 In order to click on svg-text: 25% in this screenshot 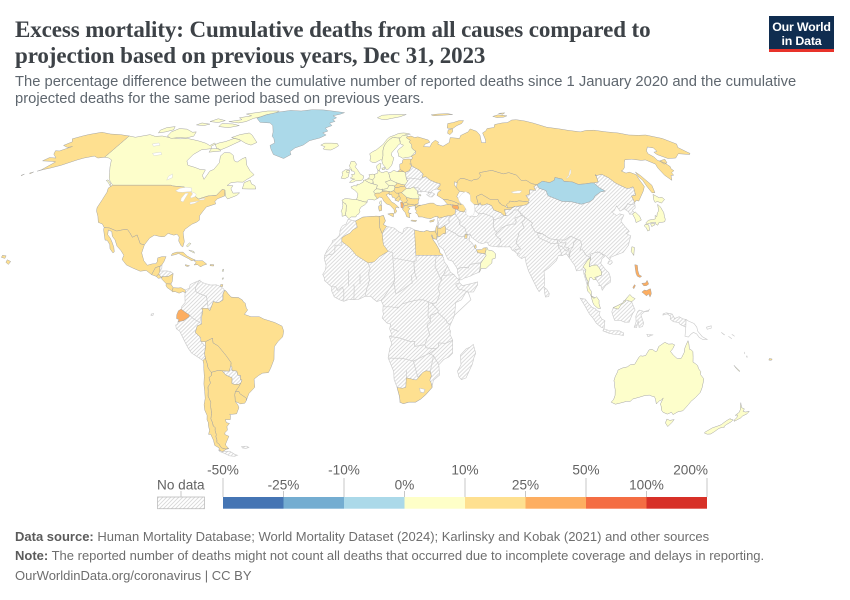, I will do `click(525, 485)`.